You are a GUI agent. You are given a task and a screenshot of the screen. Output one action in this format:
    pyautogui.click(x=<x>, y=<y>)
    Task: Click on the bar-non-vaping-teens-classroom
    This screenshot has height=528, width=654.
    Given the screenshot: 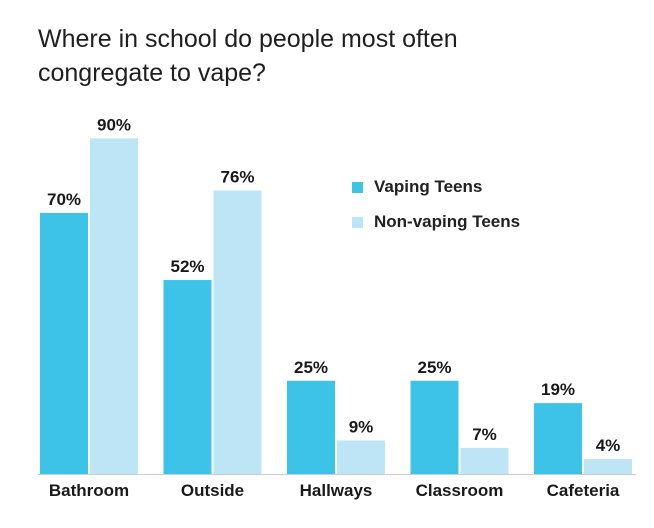 What is the action you would take?
    pyautogui.click(x=484, y=460)
    